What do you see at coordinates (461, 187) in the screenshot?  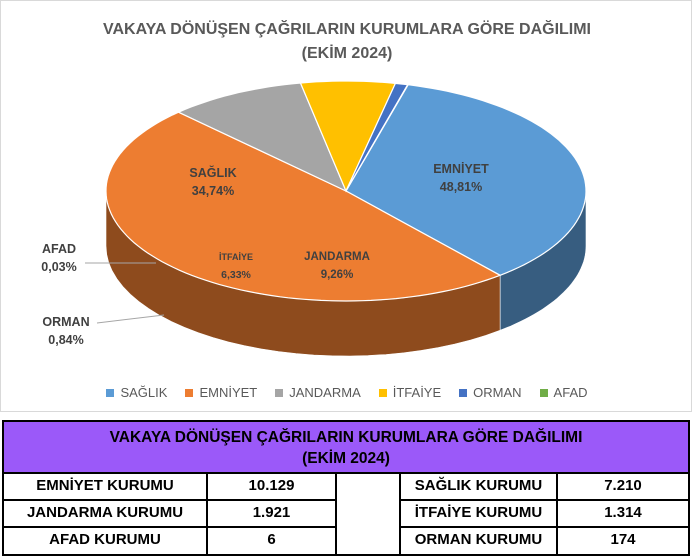 I see `slice-value-label: 48,81%` at bounding box center [461, 187].